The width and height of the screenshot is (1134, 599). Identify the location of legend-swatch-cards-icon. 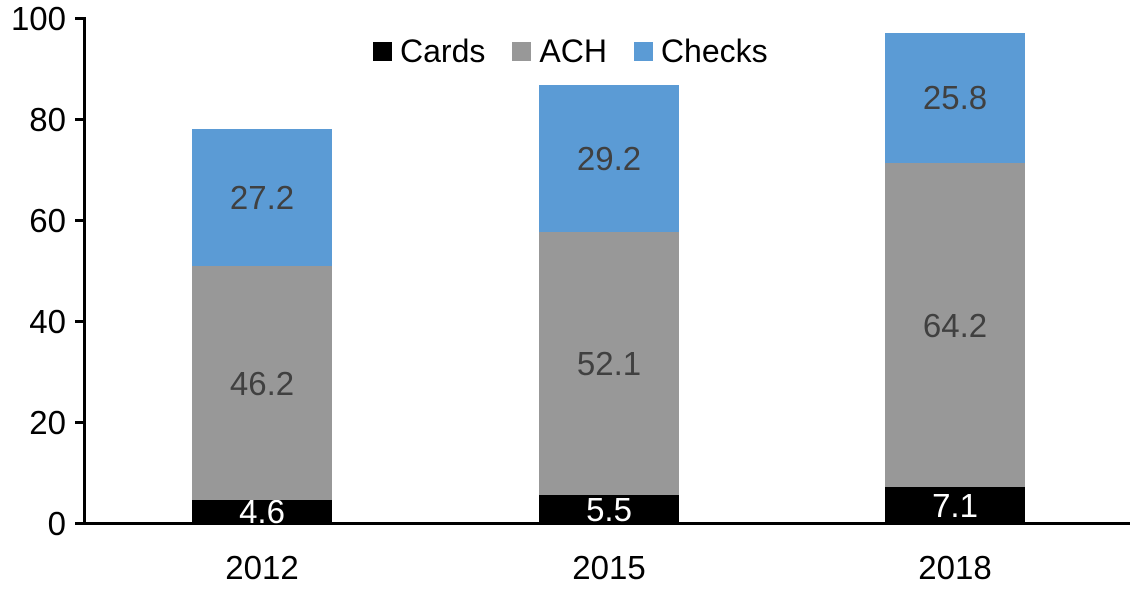
(382, 51).